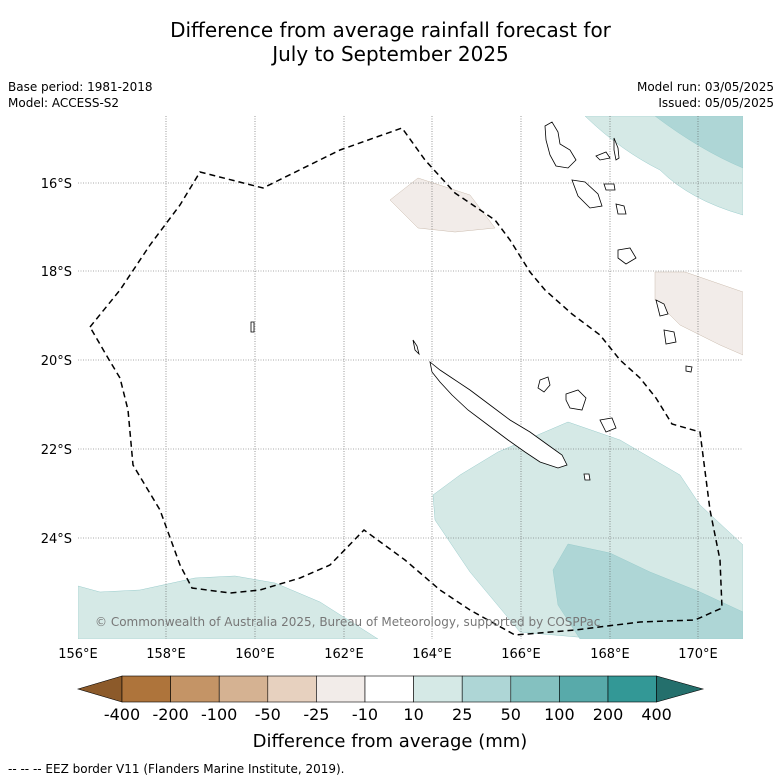  Describe the element at coordinates (255, 654) in the screenshot. I see `lon-tick-160: 160°E` at that location.